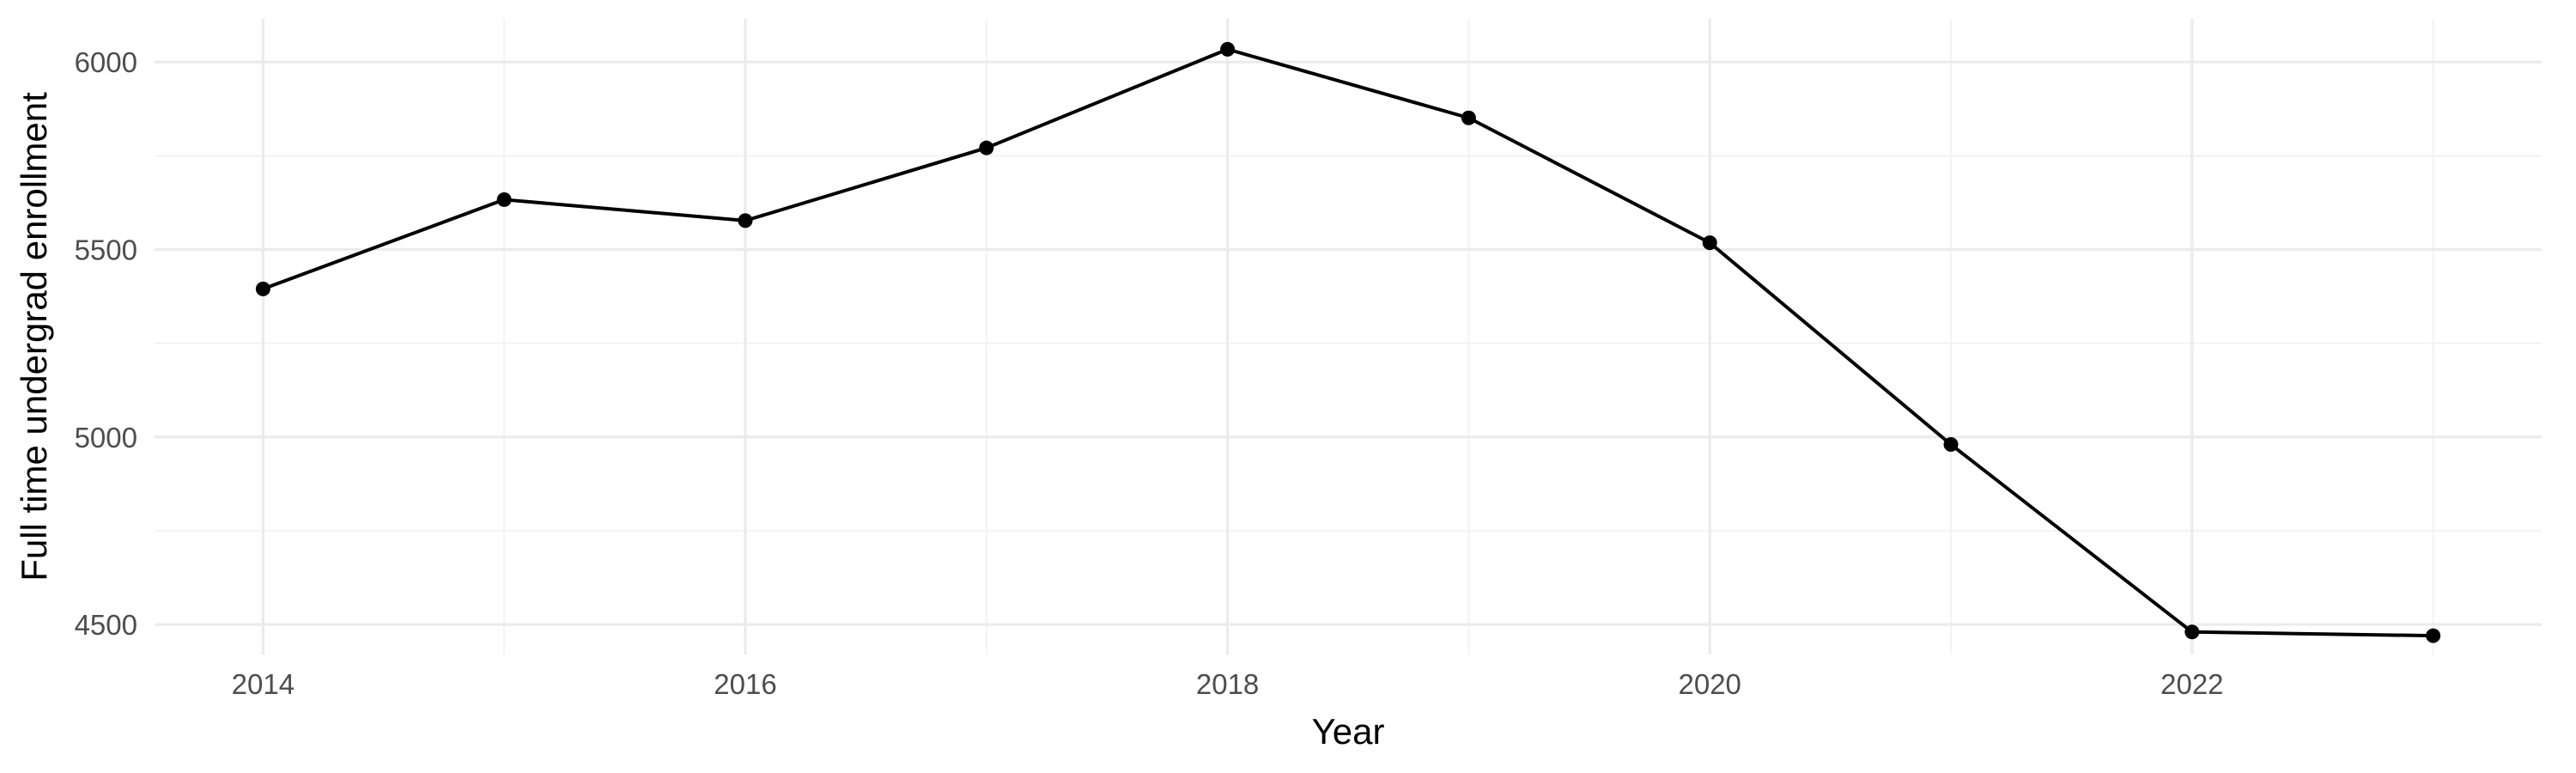  What do you see at coordinates (106, 625) in the screenshot?
I see `y-tick-label: 4500` at bounding box center [106, 625].